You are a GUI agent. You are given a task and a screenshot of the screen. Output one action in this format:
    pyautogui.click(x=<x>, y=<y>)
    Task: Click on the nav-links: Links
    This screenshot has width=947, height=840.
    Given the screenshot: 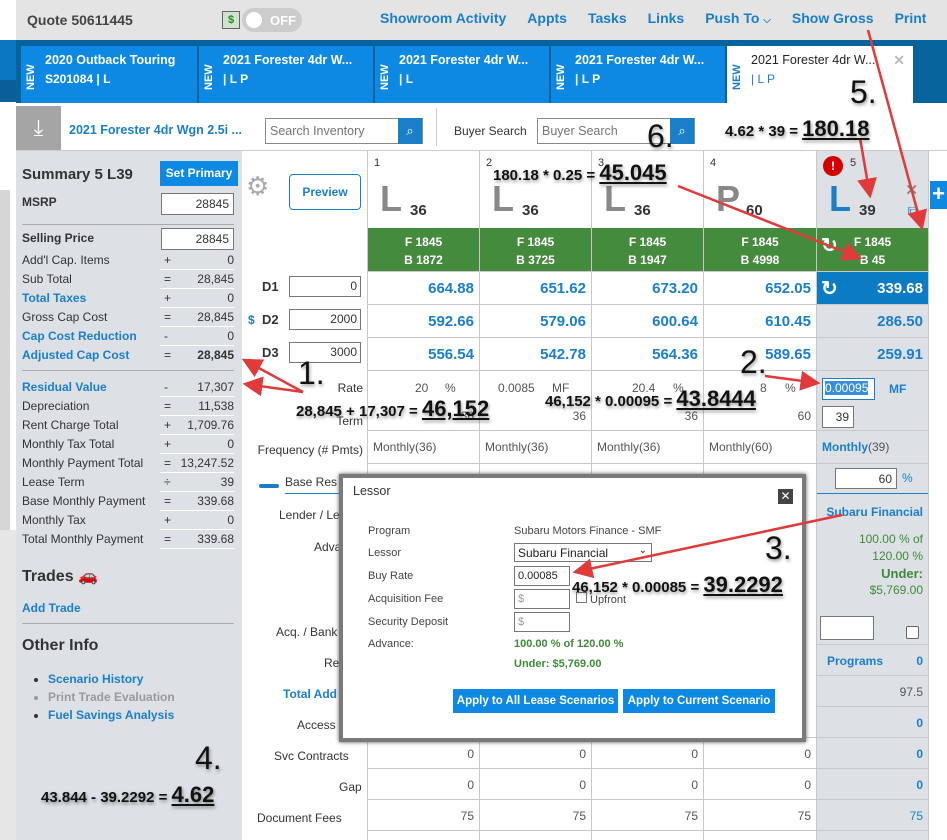 What is the action you would take?
    pyautogui.click(x=666, y=18)
    